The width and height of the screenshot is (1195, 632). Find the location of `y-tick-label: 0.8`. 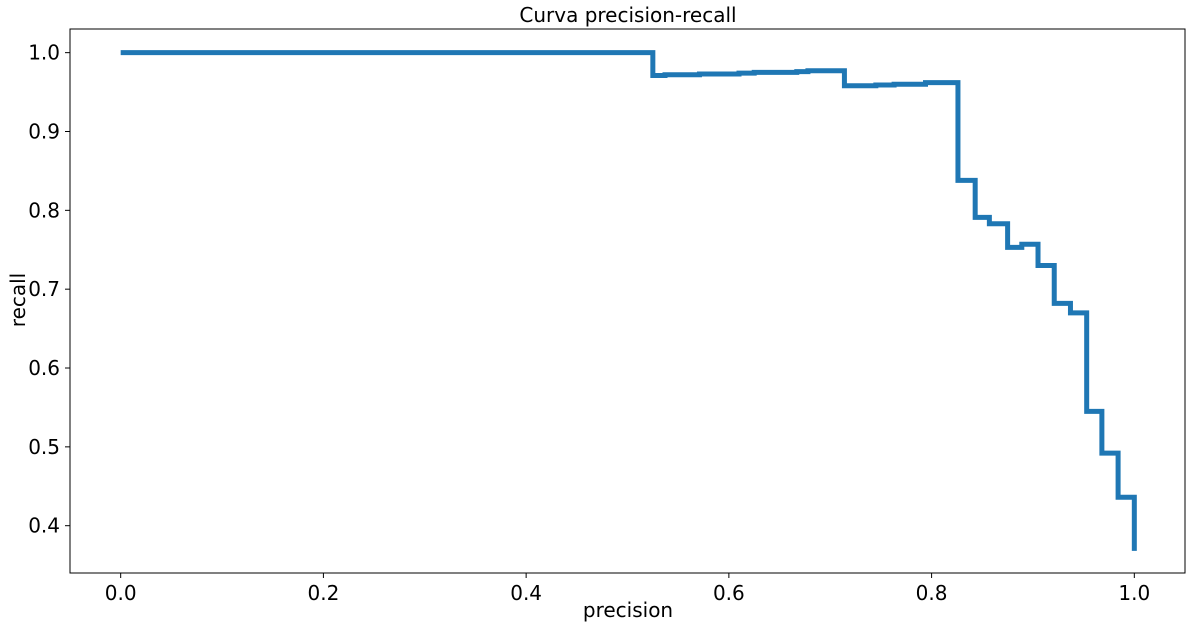

y-tick-label: 0.8 is located at coordinates (44, 210).